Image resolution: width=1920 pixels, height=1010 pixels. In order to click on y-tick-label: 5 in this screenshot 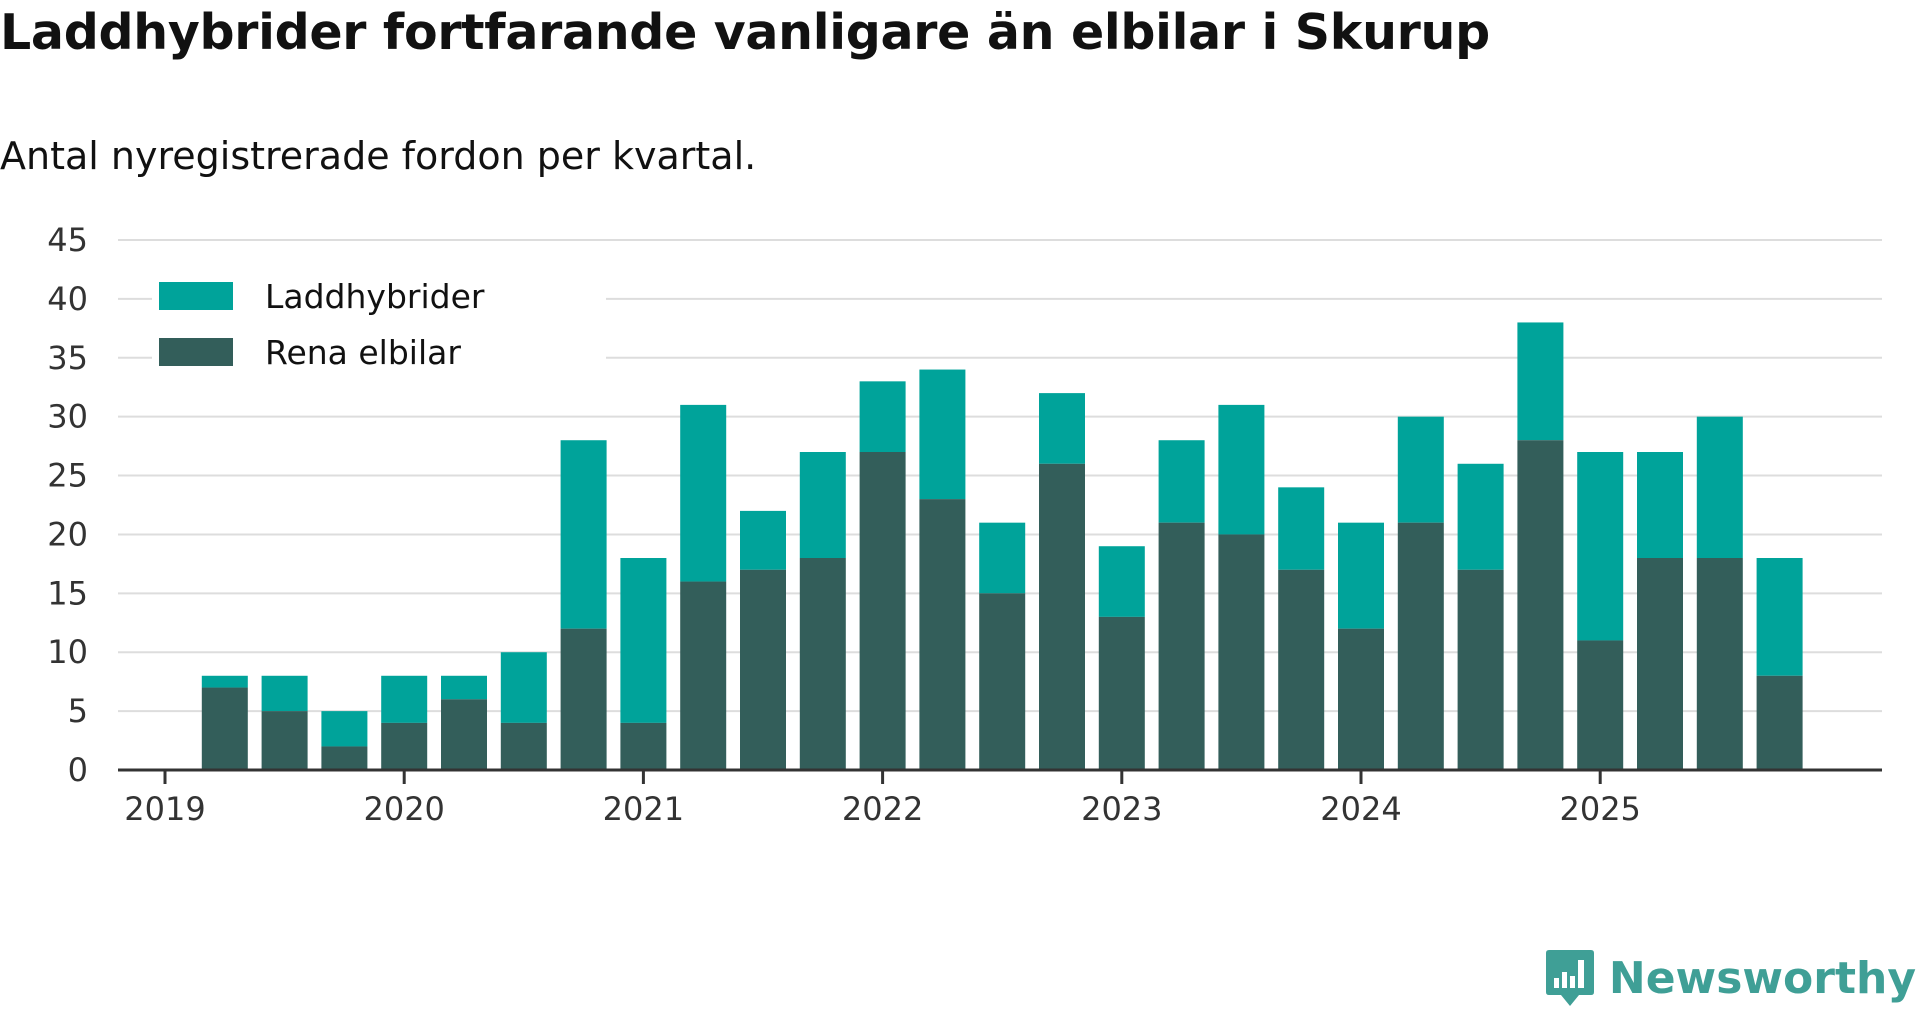, I will do `click(78, 711)`.